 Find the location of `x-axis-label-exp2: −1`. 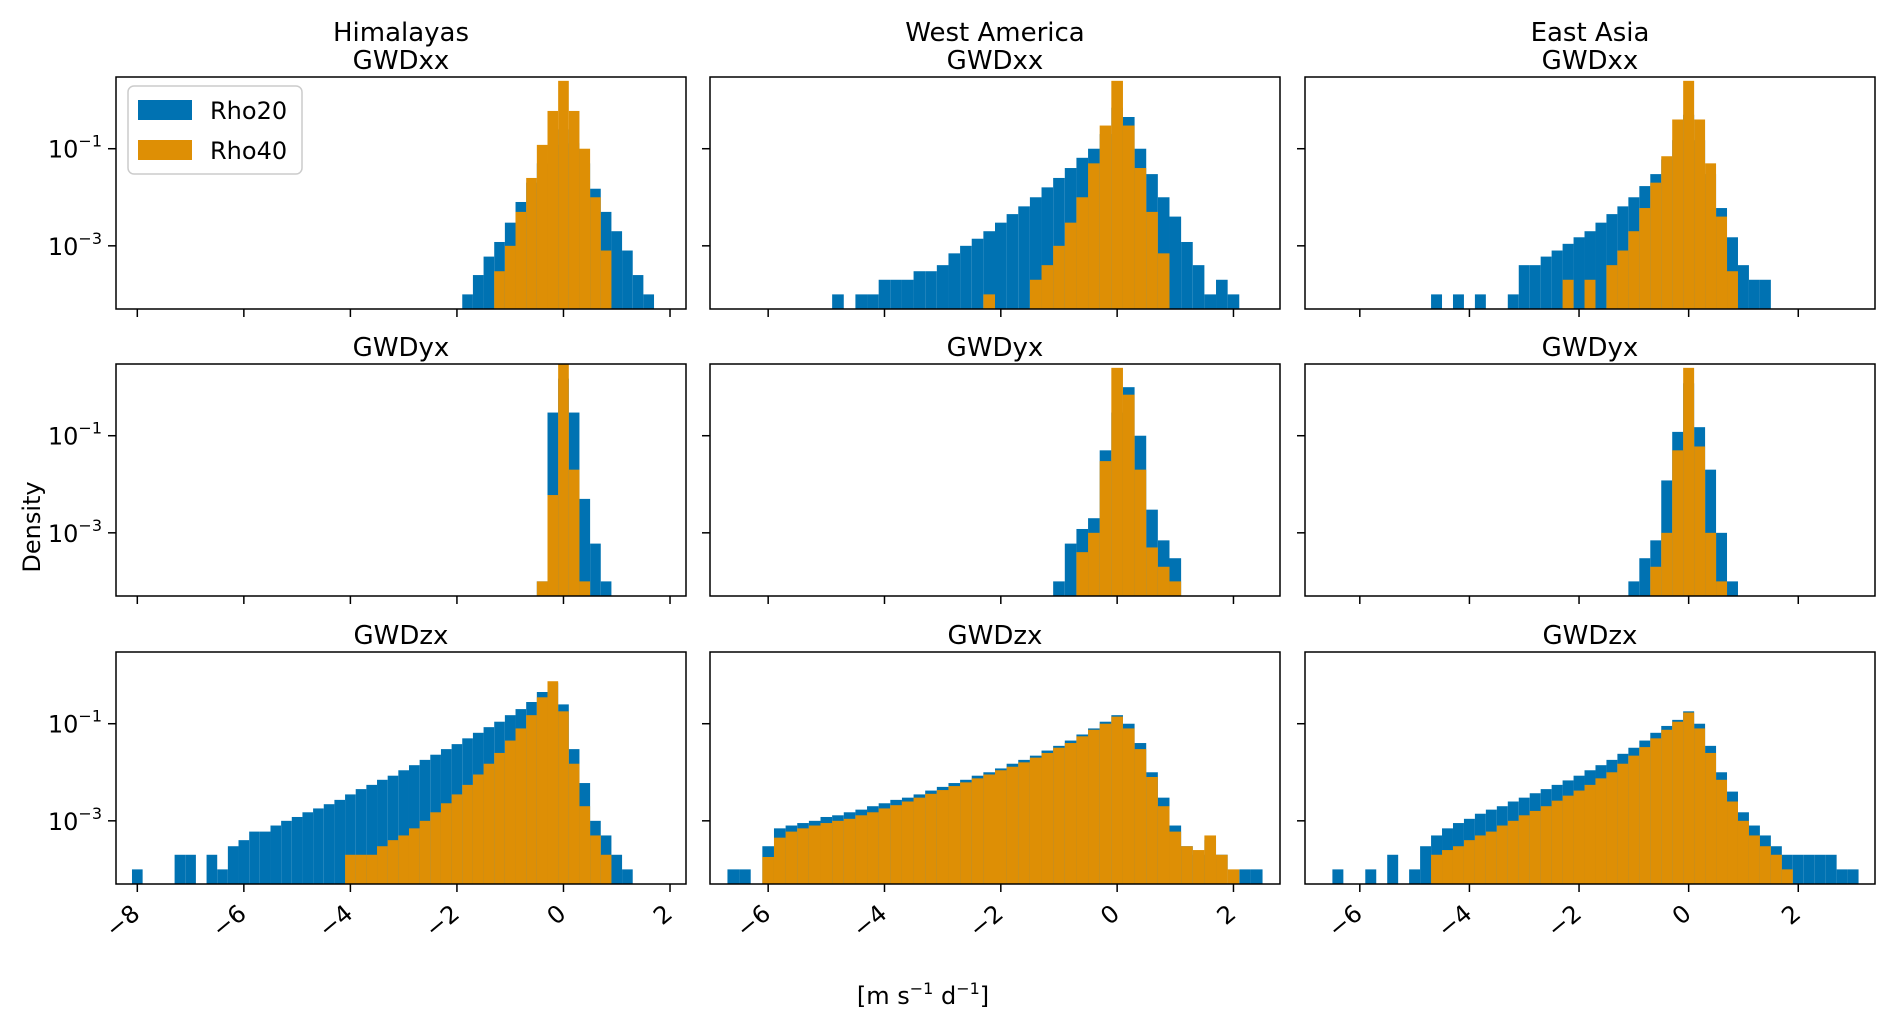

x-axis-label-exp2: −1 is located at coordinates (968, 988).